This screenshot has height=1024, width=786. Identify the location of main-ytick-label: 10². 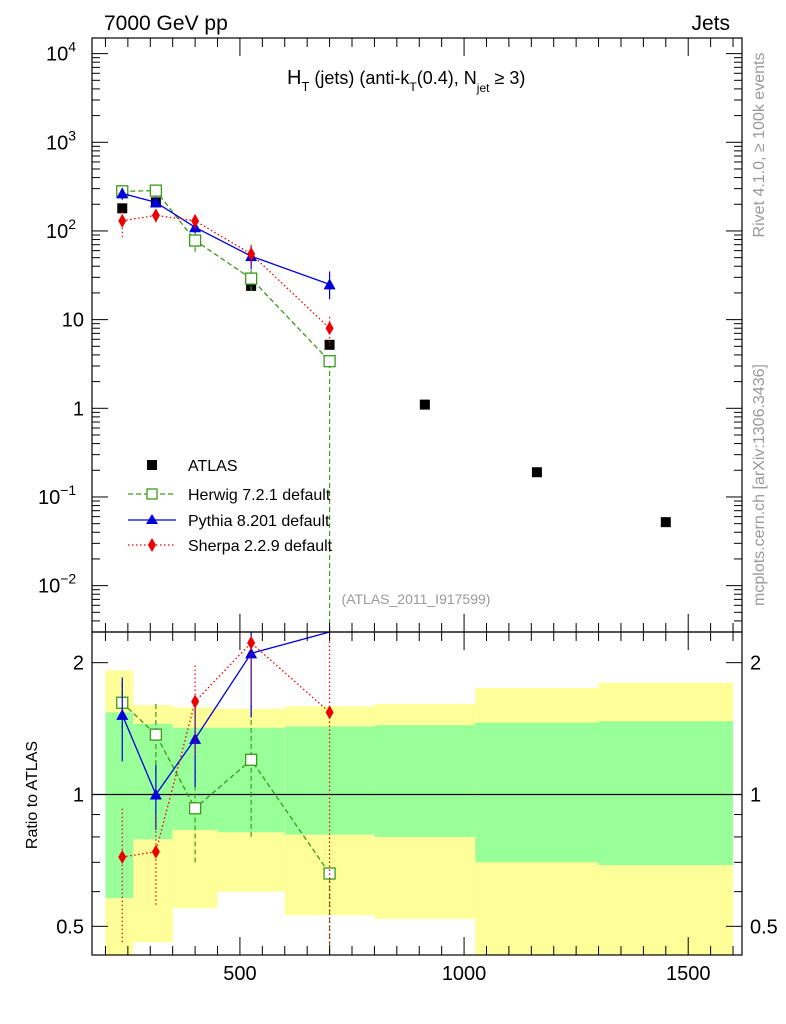
(61, 229).